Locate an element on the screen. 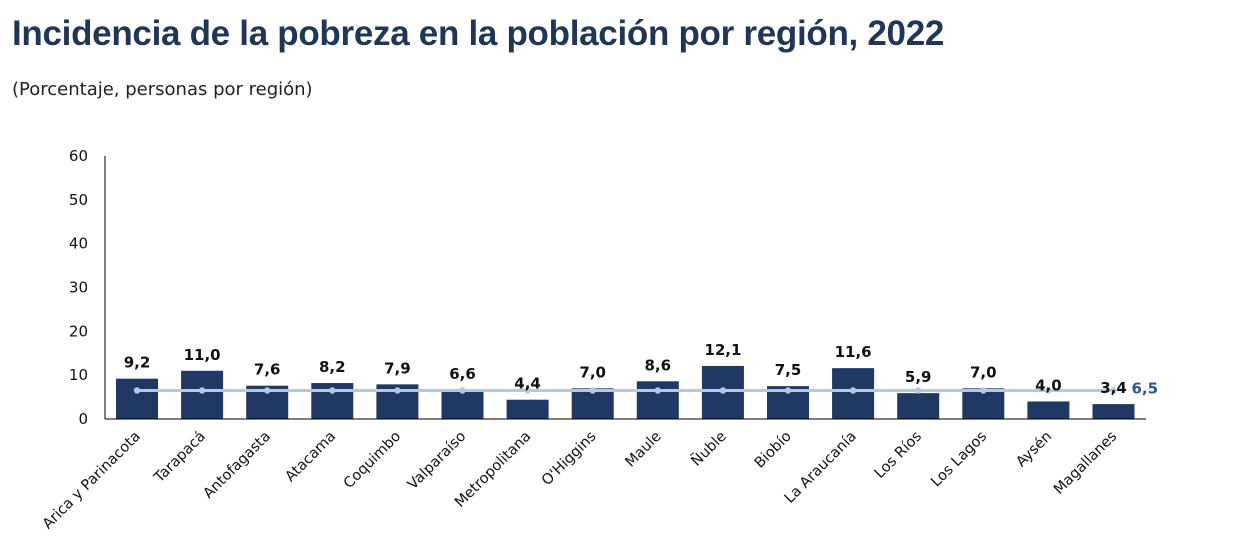  data-label: 8,2 is located at coordinates (332, 367).